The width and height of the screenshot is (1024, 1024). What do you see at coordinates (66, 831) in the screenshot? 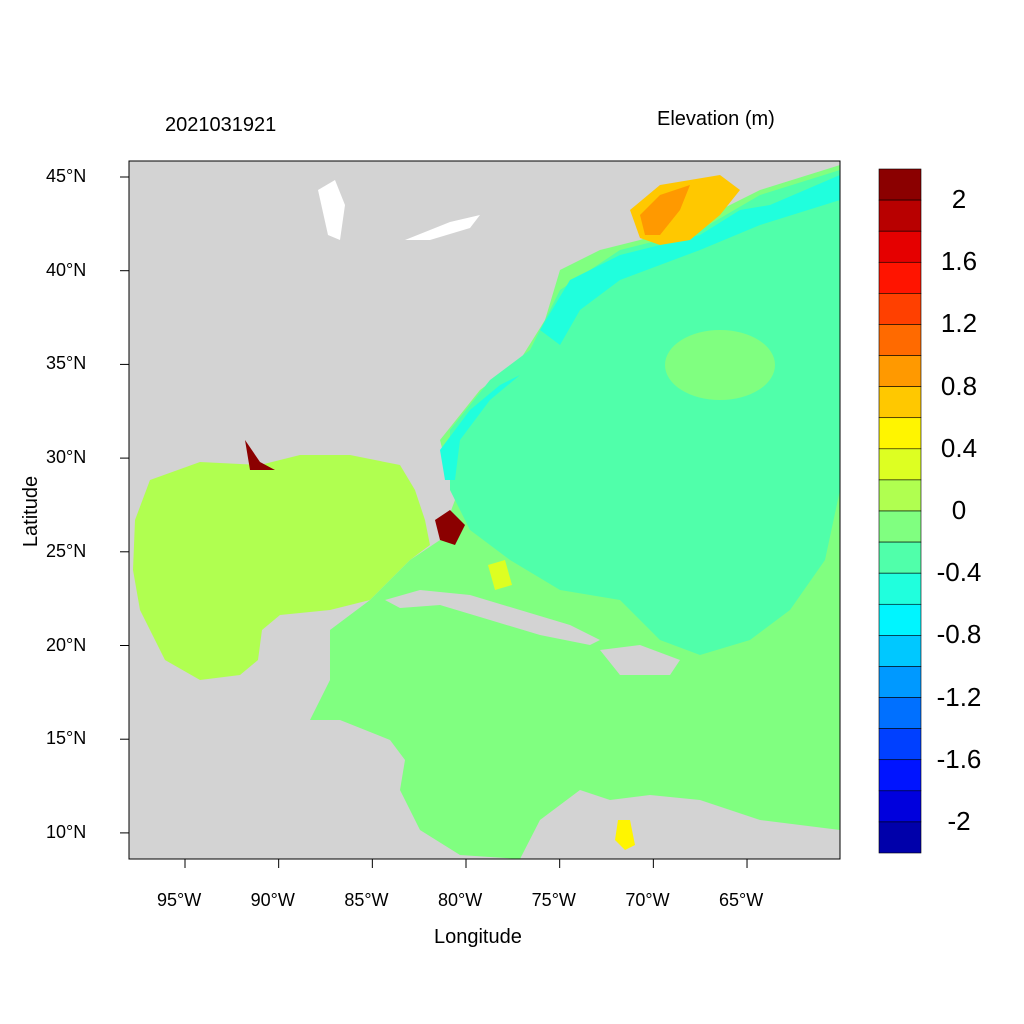
I see `y-tick-label: 10°N` at bounding box center [66, 831].